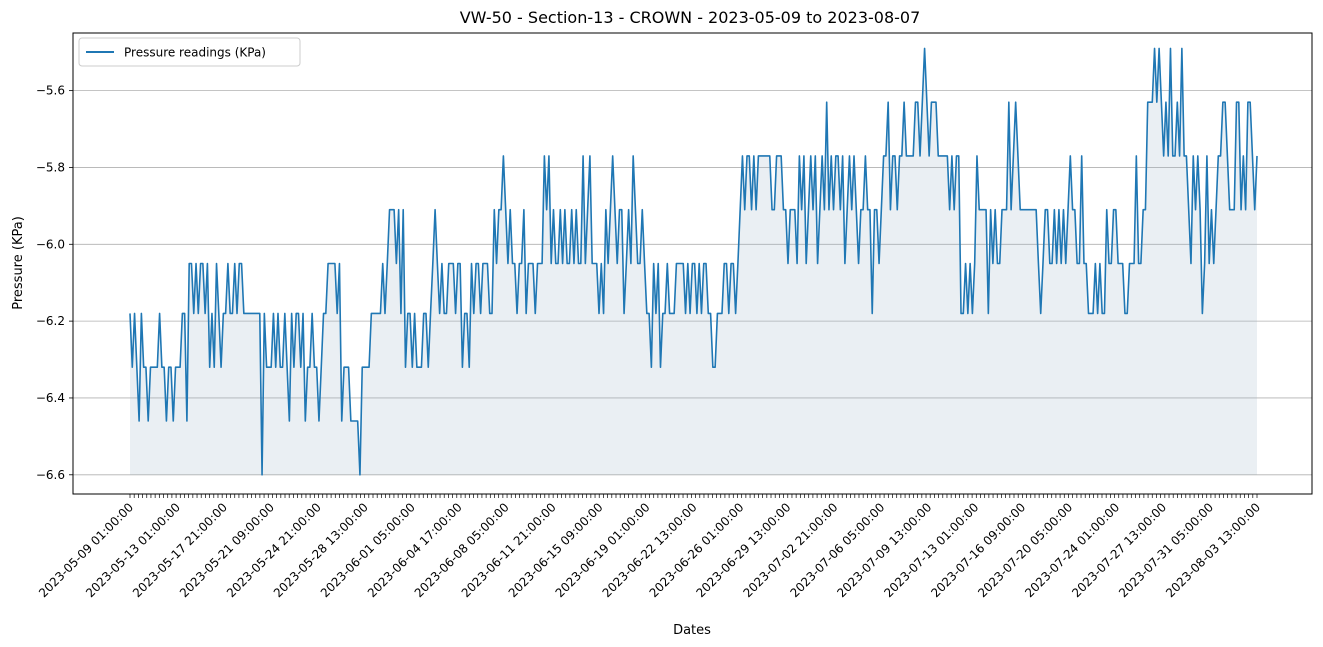 The image size is (1323, 647). Describe the element at coordinates (180, 550) in the screenshot. I see `x-tick-label: 2023-05-17 21:00:00` at that location.